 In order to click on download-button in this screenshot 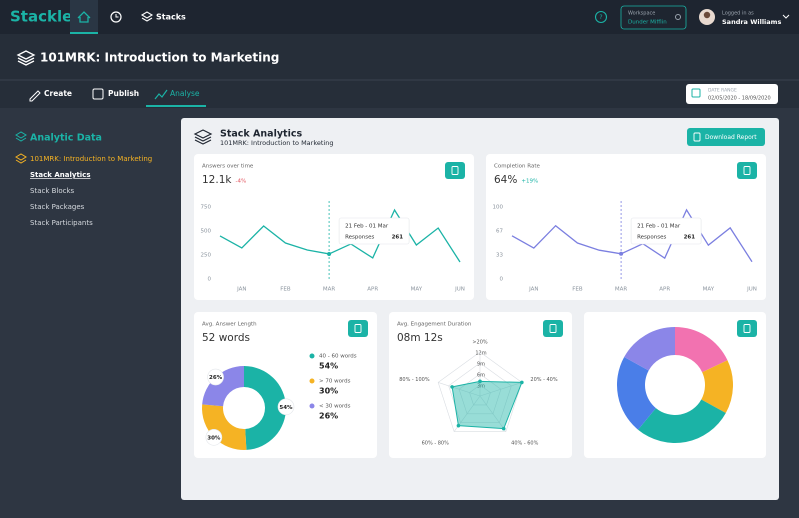, I will do `click(726, 137)`.